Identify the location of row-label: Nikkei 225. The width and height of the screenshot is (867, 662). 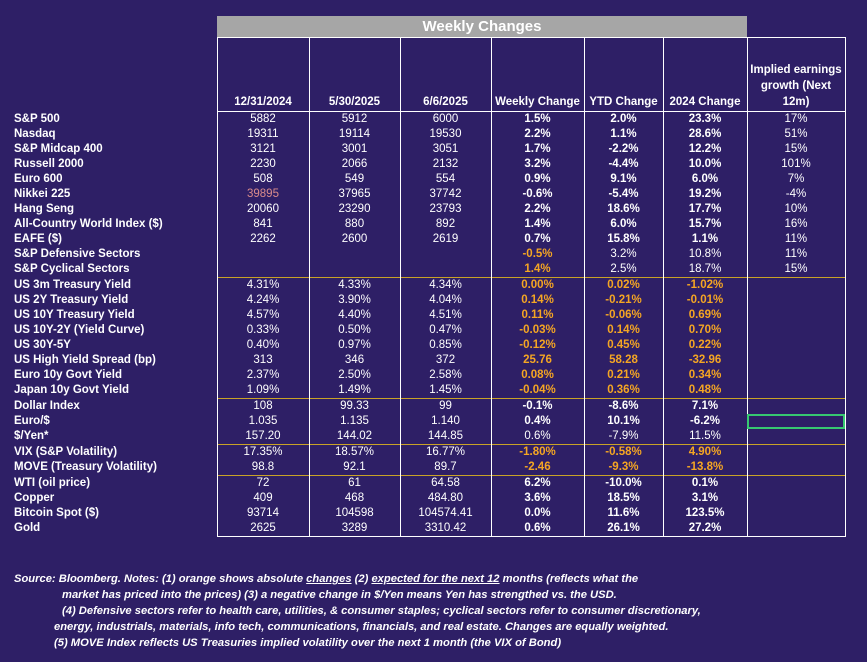
(42, 194).